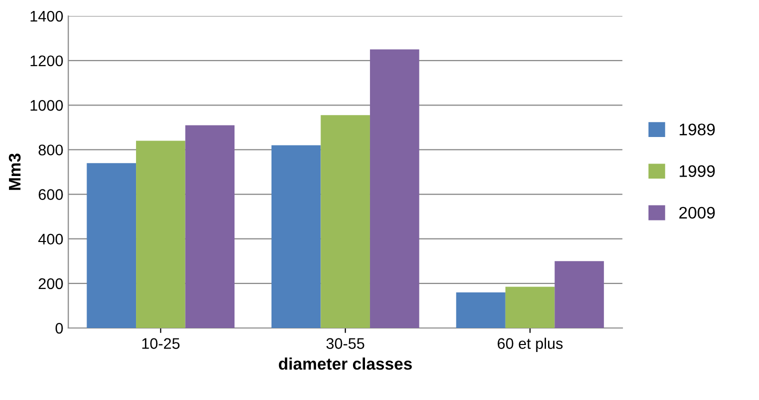 This screenshot has width=759, height=400. What do you see at coordinates (46, 16) in the screenshot?
I see `y-tick-label: 1400` at bounding box center [46, 16].